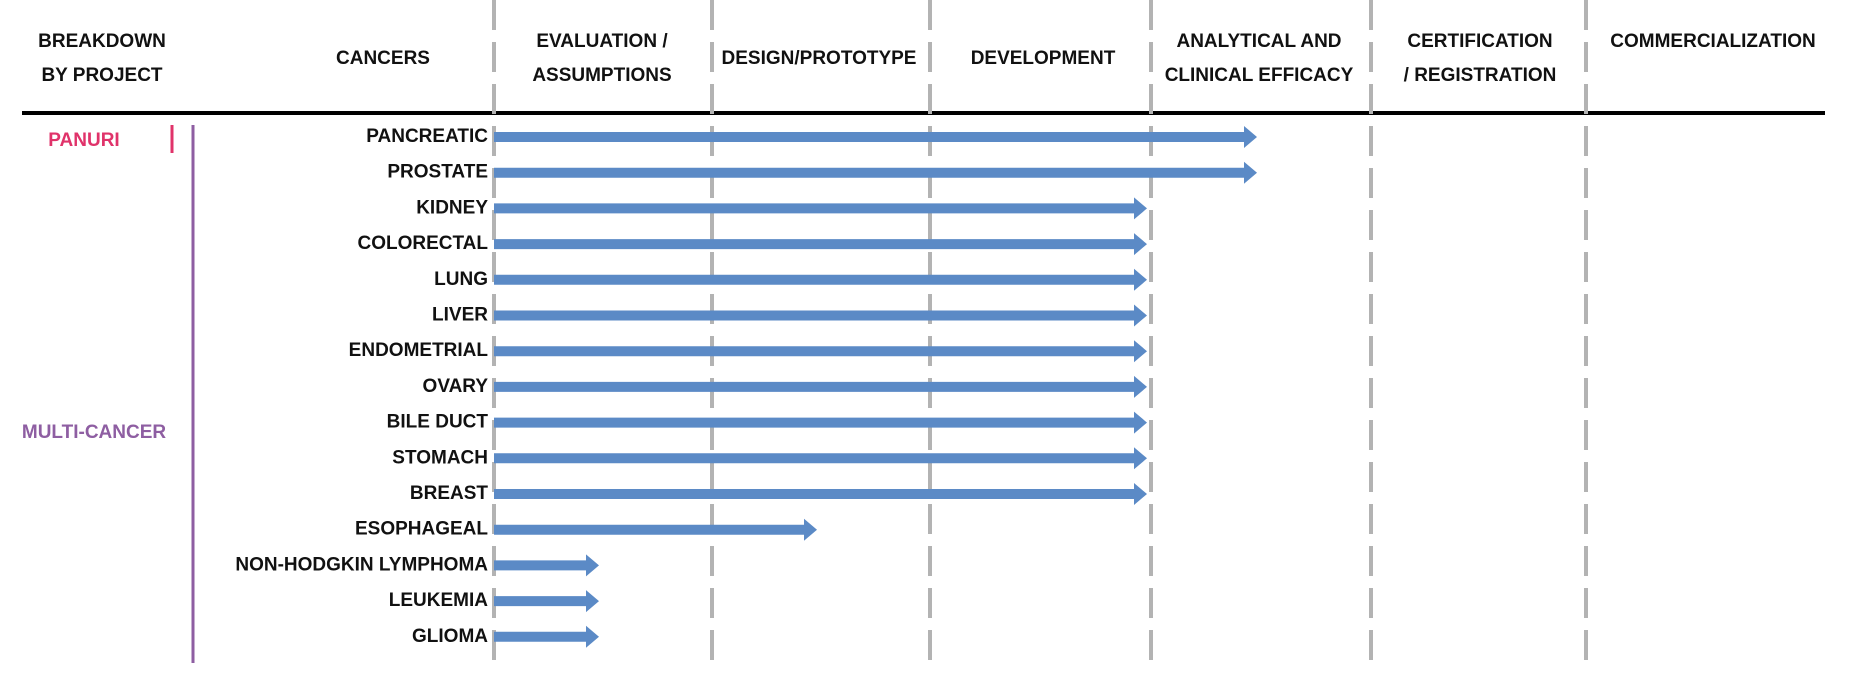 The width and height of the screenshot is (1867, 678). I want to click on cancer-label: LIVER, so click(460, 315).